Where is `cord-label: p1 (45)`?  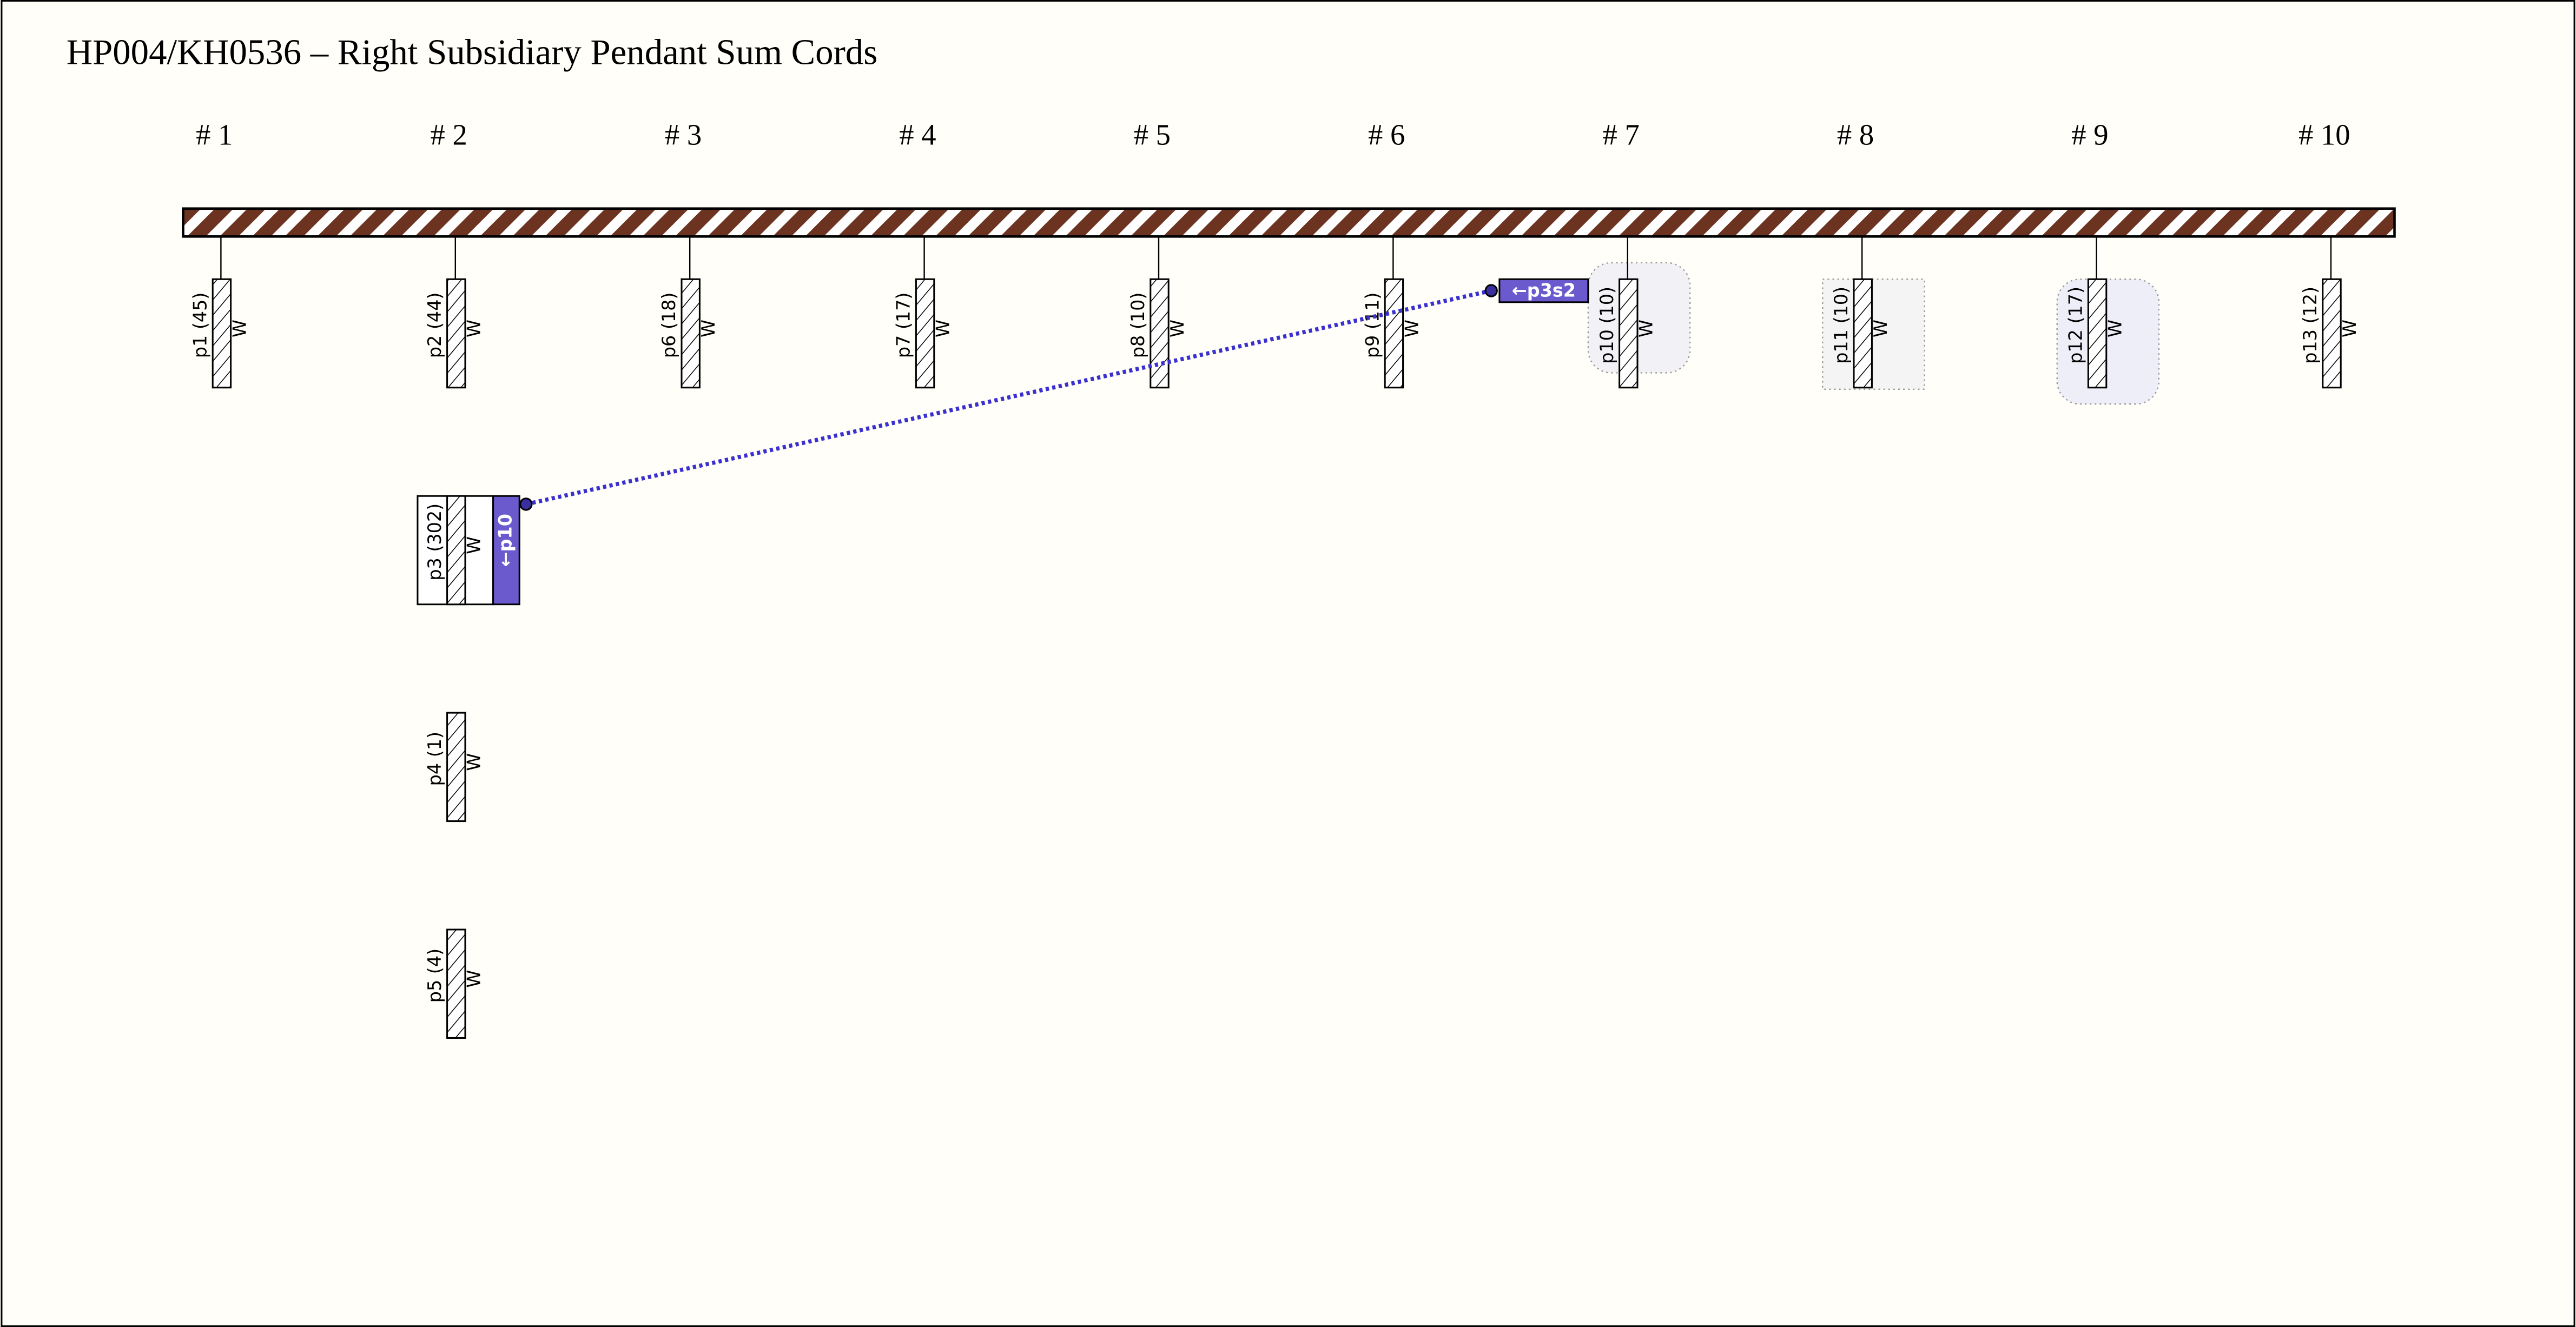
cord-label: p1 (45) is located at coordinates (199, 326).